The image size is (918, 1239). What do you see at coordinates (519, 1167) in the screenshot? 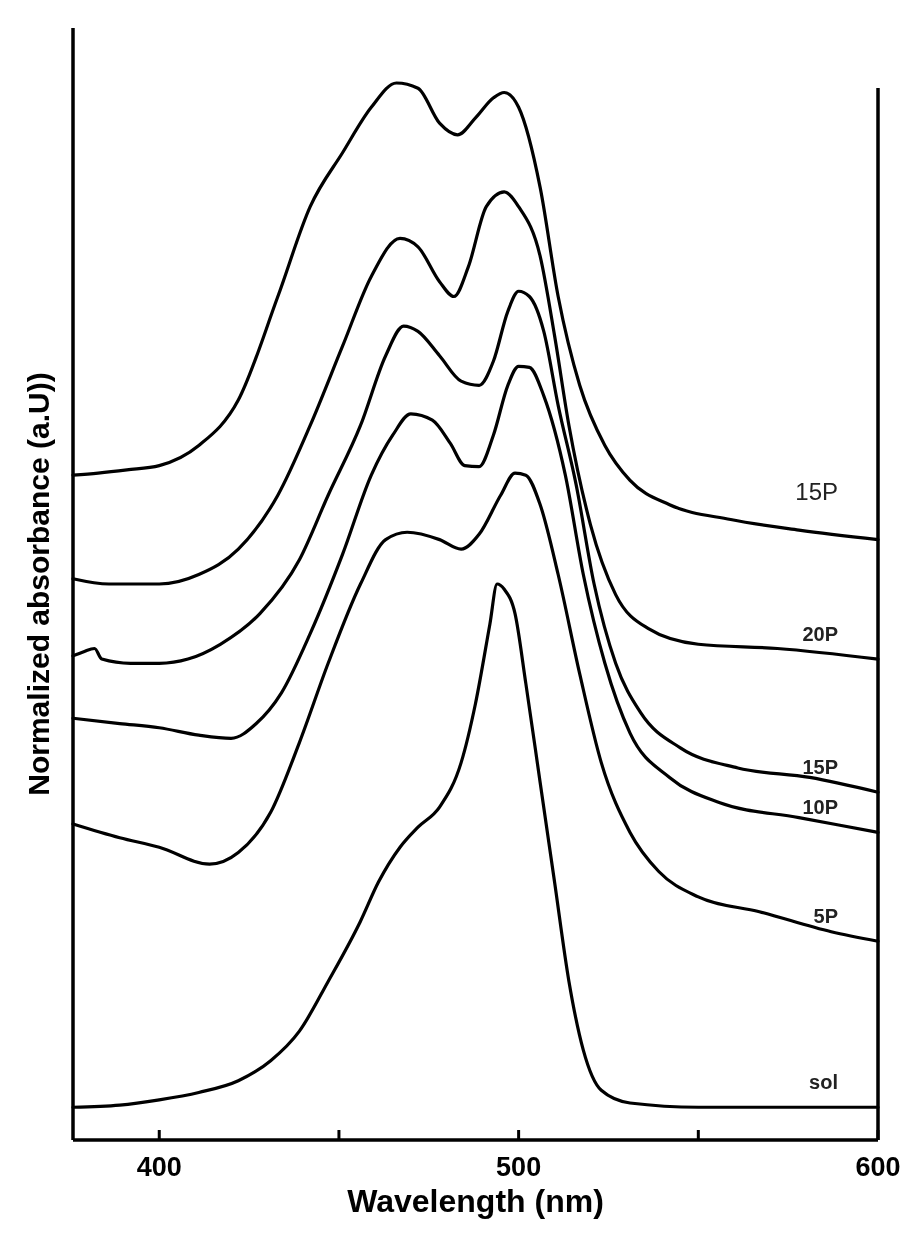
I see `x-tick-label: 500` at bounding box center [519, 1167].